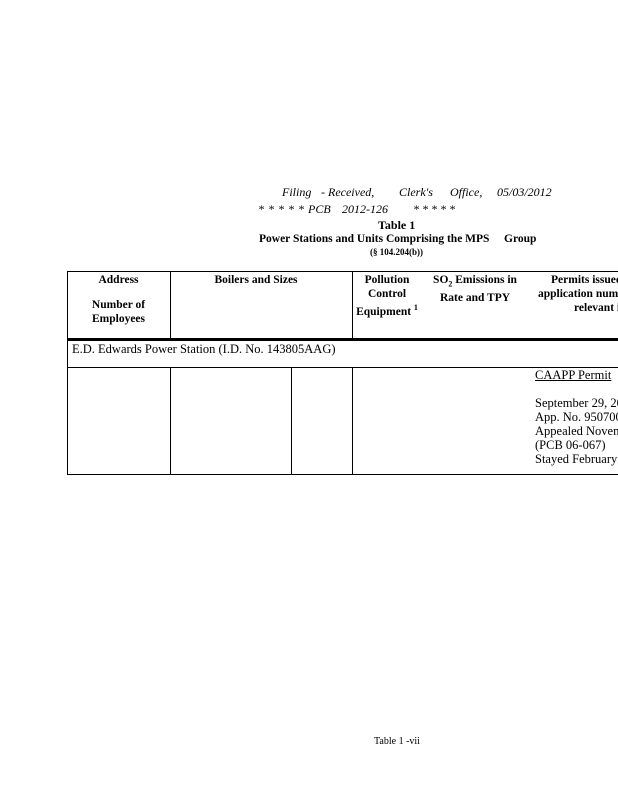  I want to click on header-pollution: Pollution Control Equipment 1, so click(387, 296).